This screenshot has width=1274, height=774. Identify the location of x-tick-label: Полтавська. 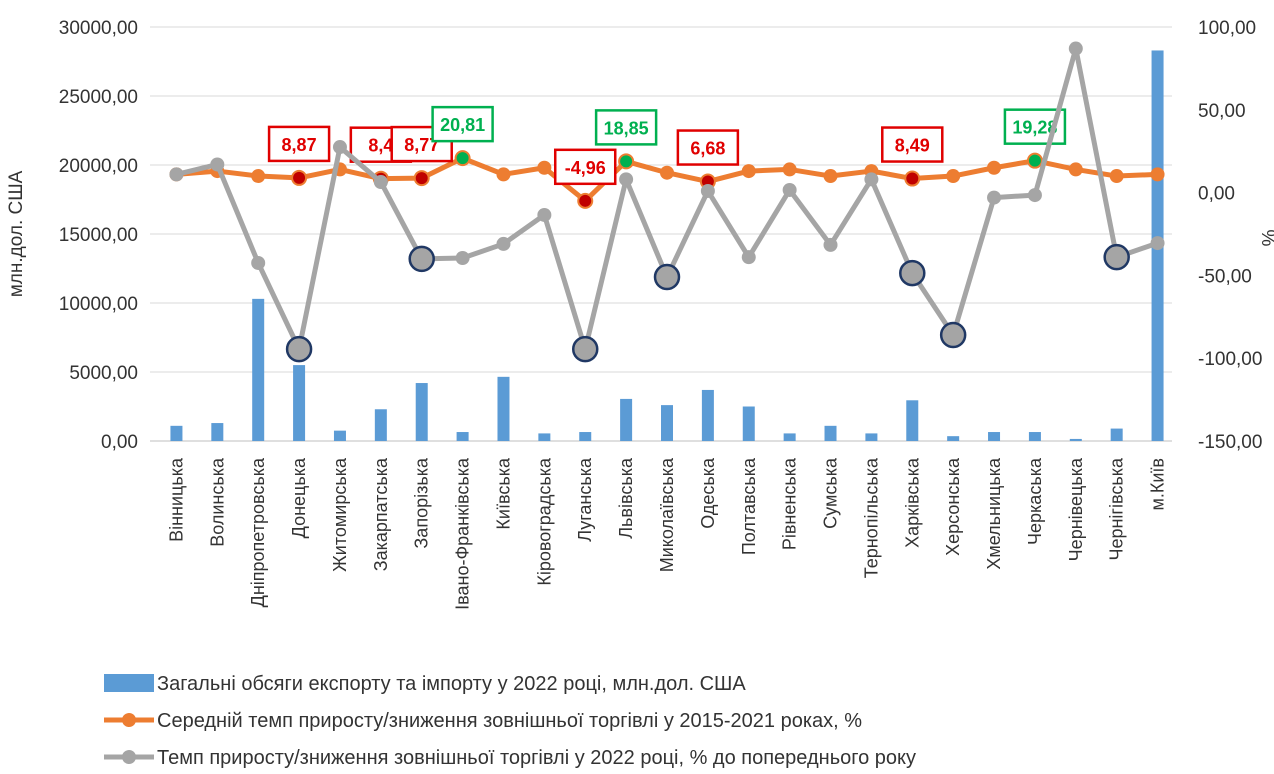
(749, 506).